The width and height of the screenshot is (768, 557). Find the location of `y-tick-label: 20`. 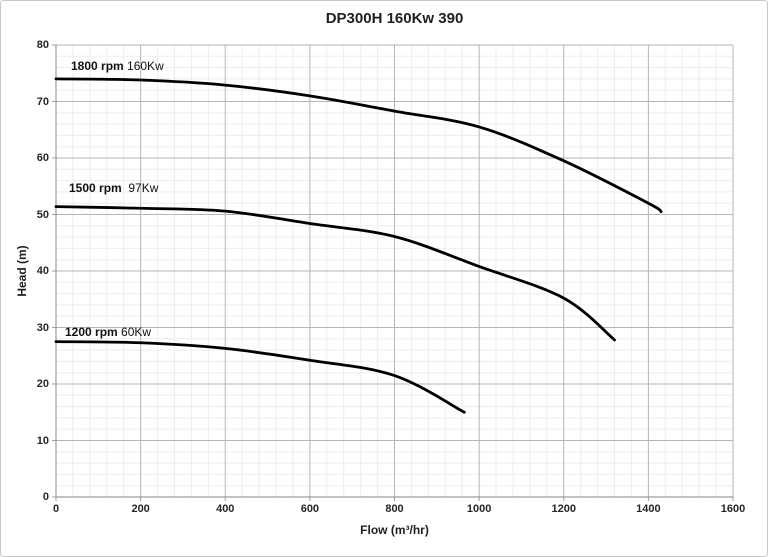

y-tick-label: 20 is located at coordinates (42, 384).